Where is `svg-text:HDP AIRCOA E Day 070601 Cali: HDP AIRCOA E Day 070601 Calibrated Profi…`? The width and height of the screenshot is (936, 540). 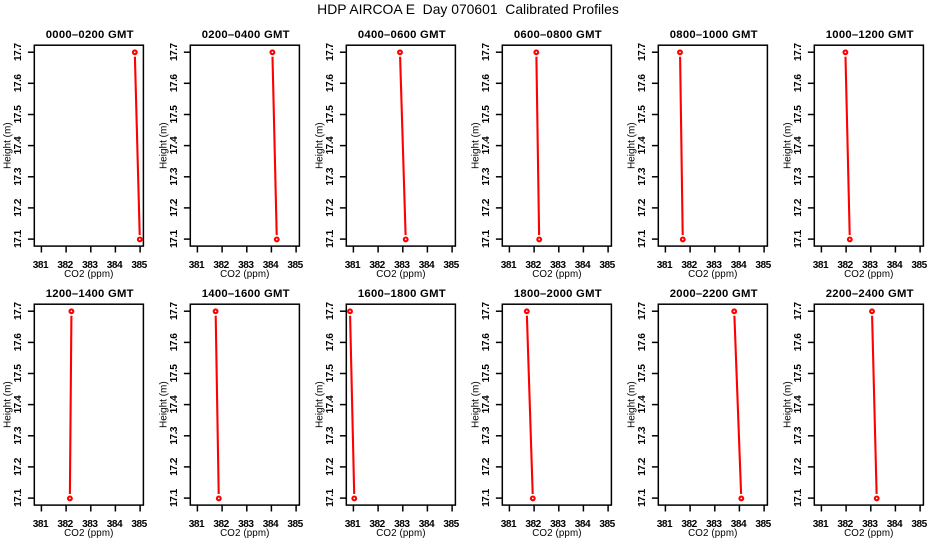
svg-text:HDP AIRCOA E Day 070601 Cali: HDP AIRCOA E Day 070601 Calibrated Profi… is located at coordinates (468, 9).